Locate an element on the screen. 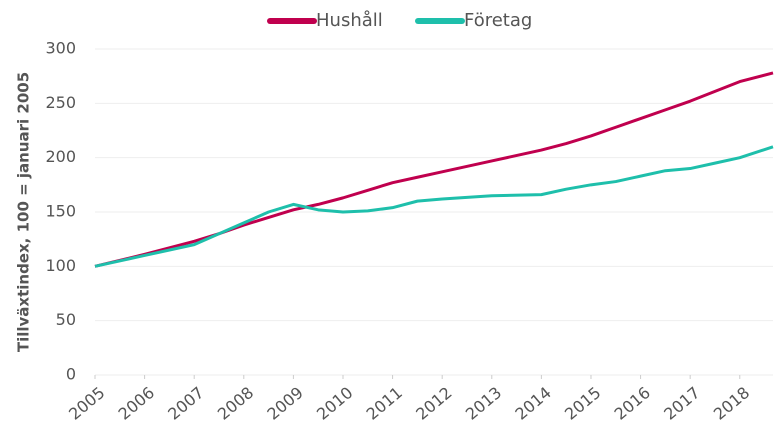 The height and width of the screenshot is (430, 774). y-tick-label: 200 is located at coordinates (60, 156).